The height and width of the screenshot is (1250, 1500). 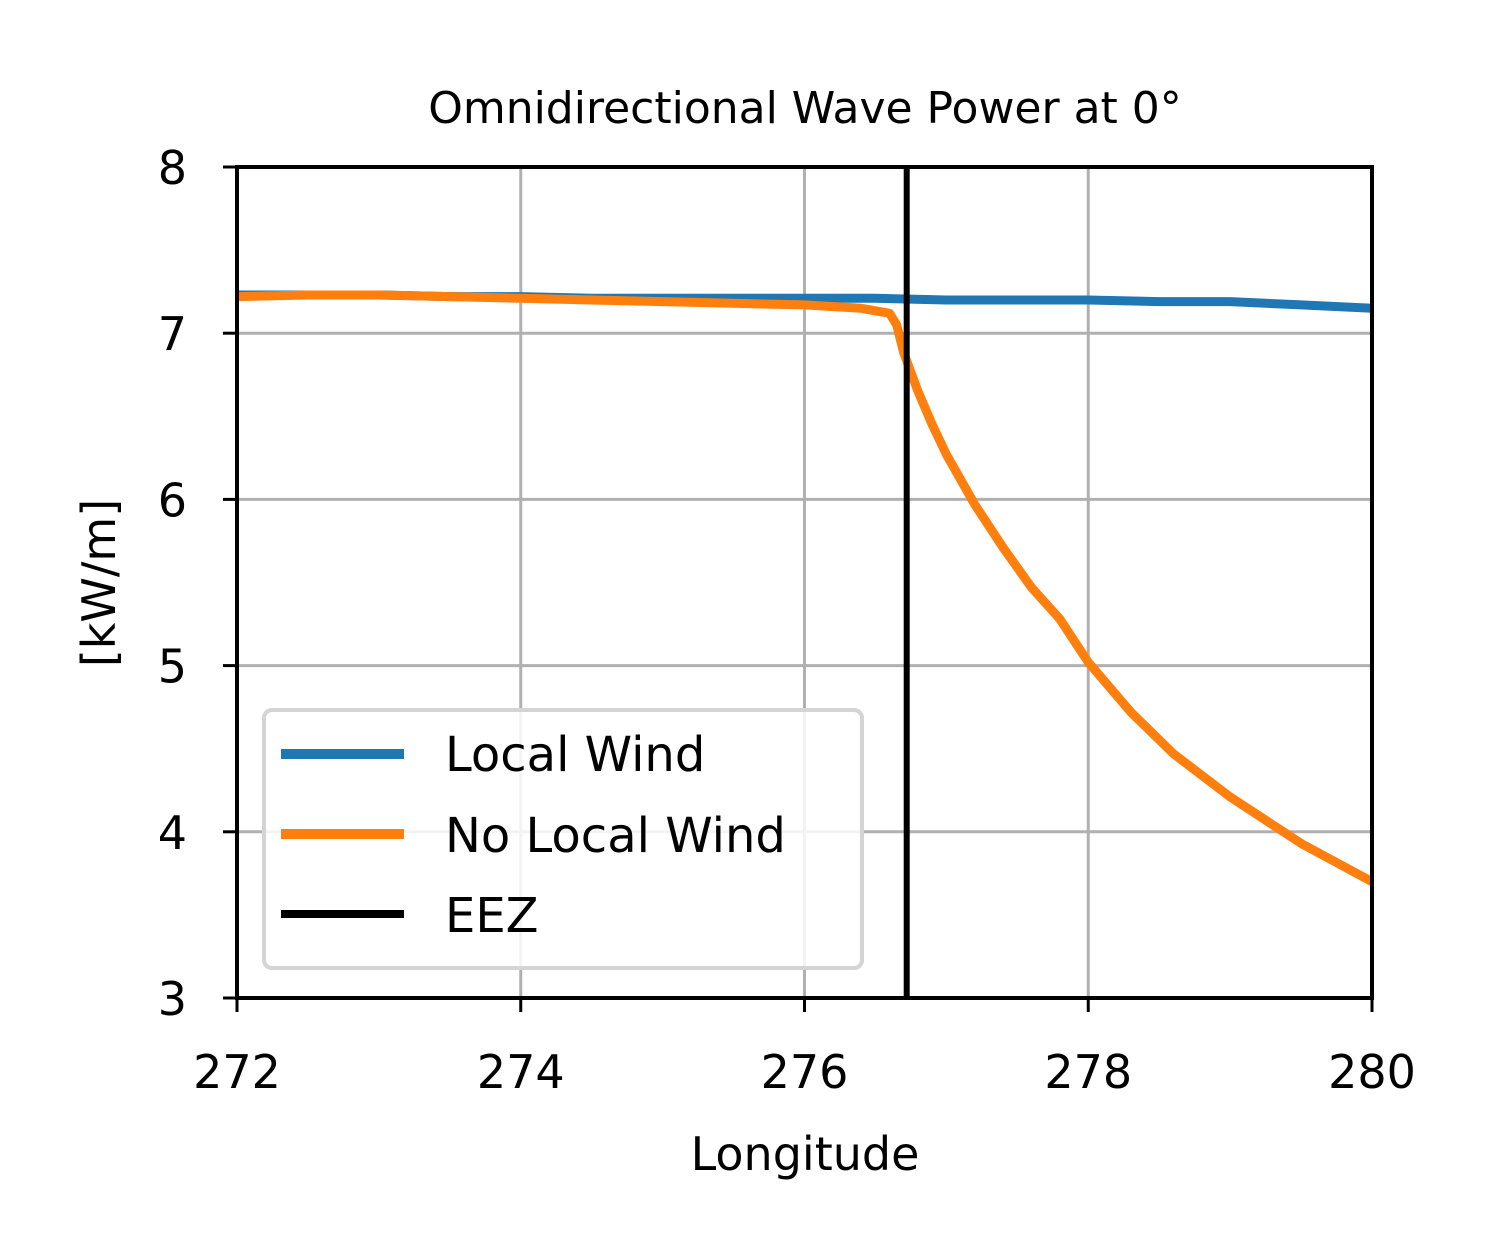 I want to click on legend: Local Wind No Local Wind EEZ, so click(x=563, y=839).